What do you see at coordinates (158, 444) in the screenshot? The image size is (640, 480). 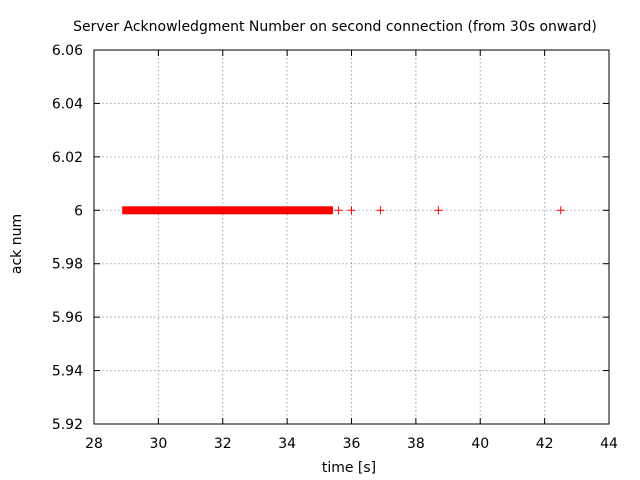 I see `x-tick-label: 30` at bounding box center [158, 444].